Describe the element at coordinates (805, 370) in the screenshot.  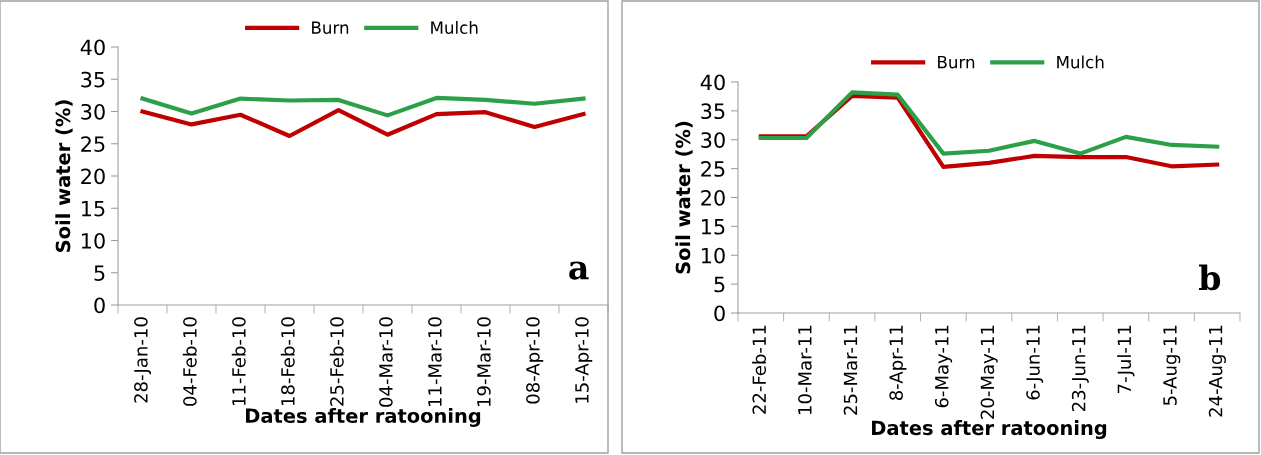
I see `x-tick-label: 10-Mar-11` at that location.